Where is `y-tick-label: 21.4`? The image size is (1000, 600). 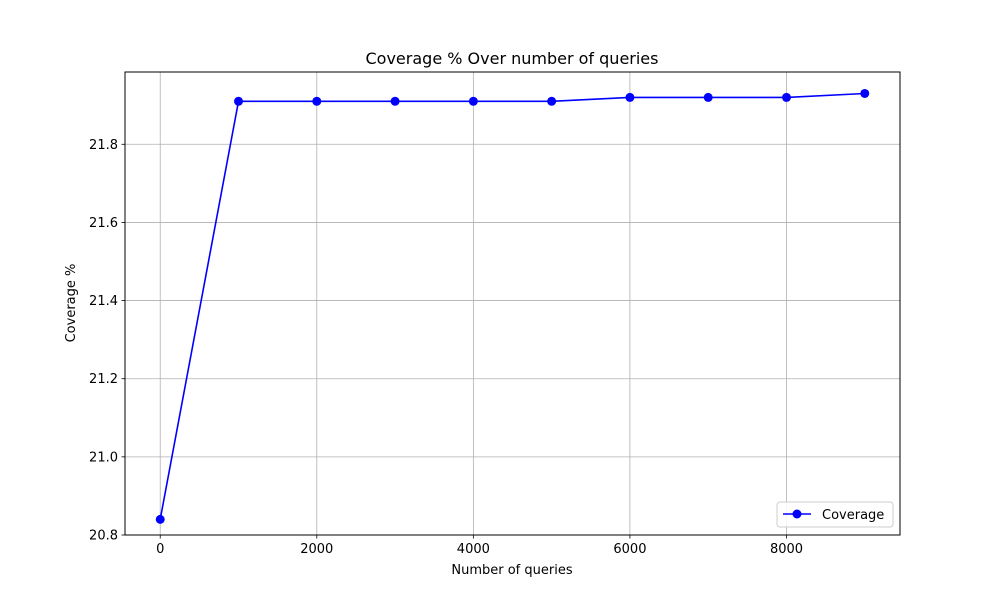 y-tick-label: 21.4 is located at coordinates (103, 301).